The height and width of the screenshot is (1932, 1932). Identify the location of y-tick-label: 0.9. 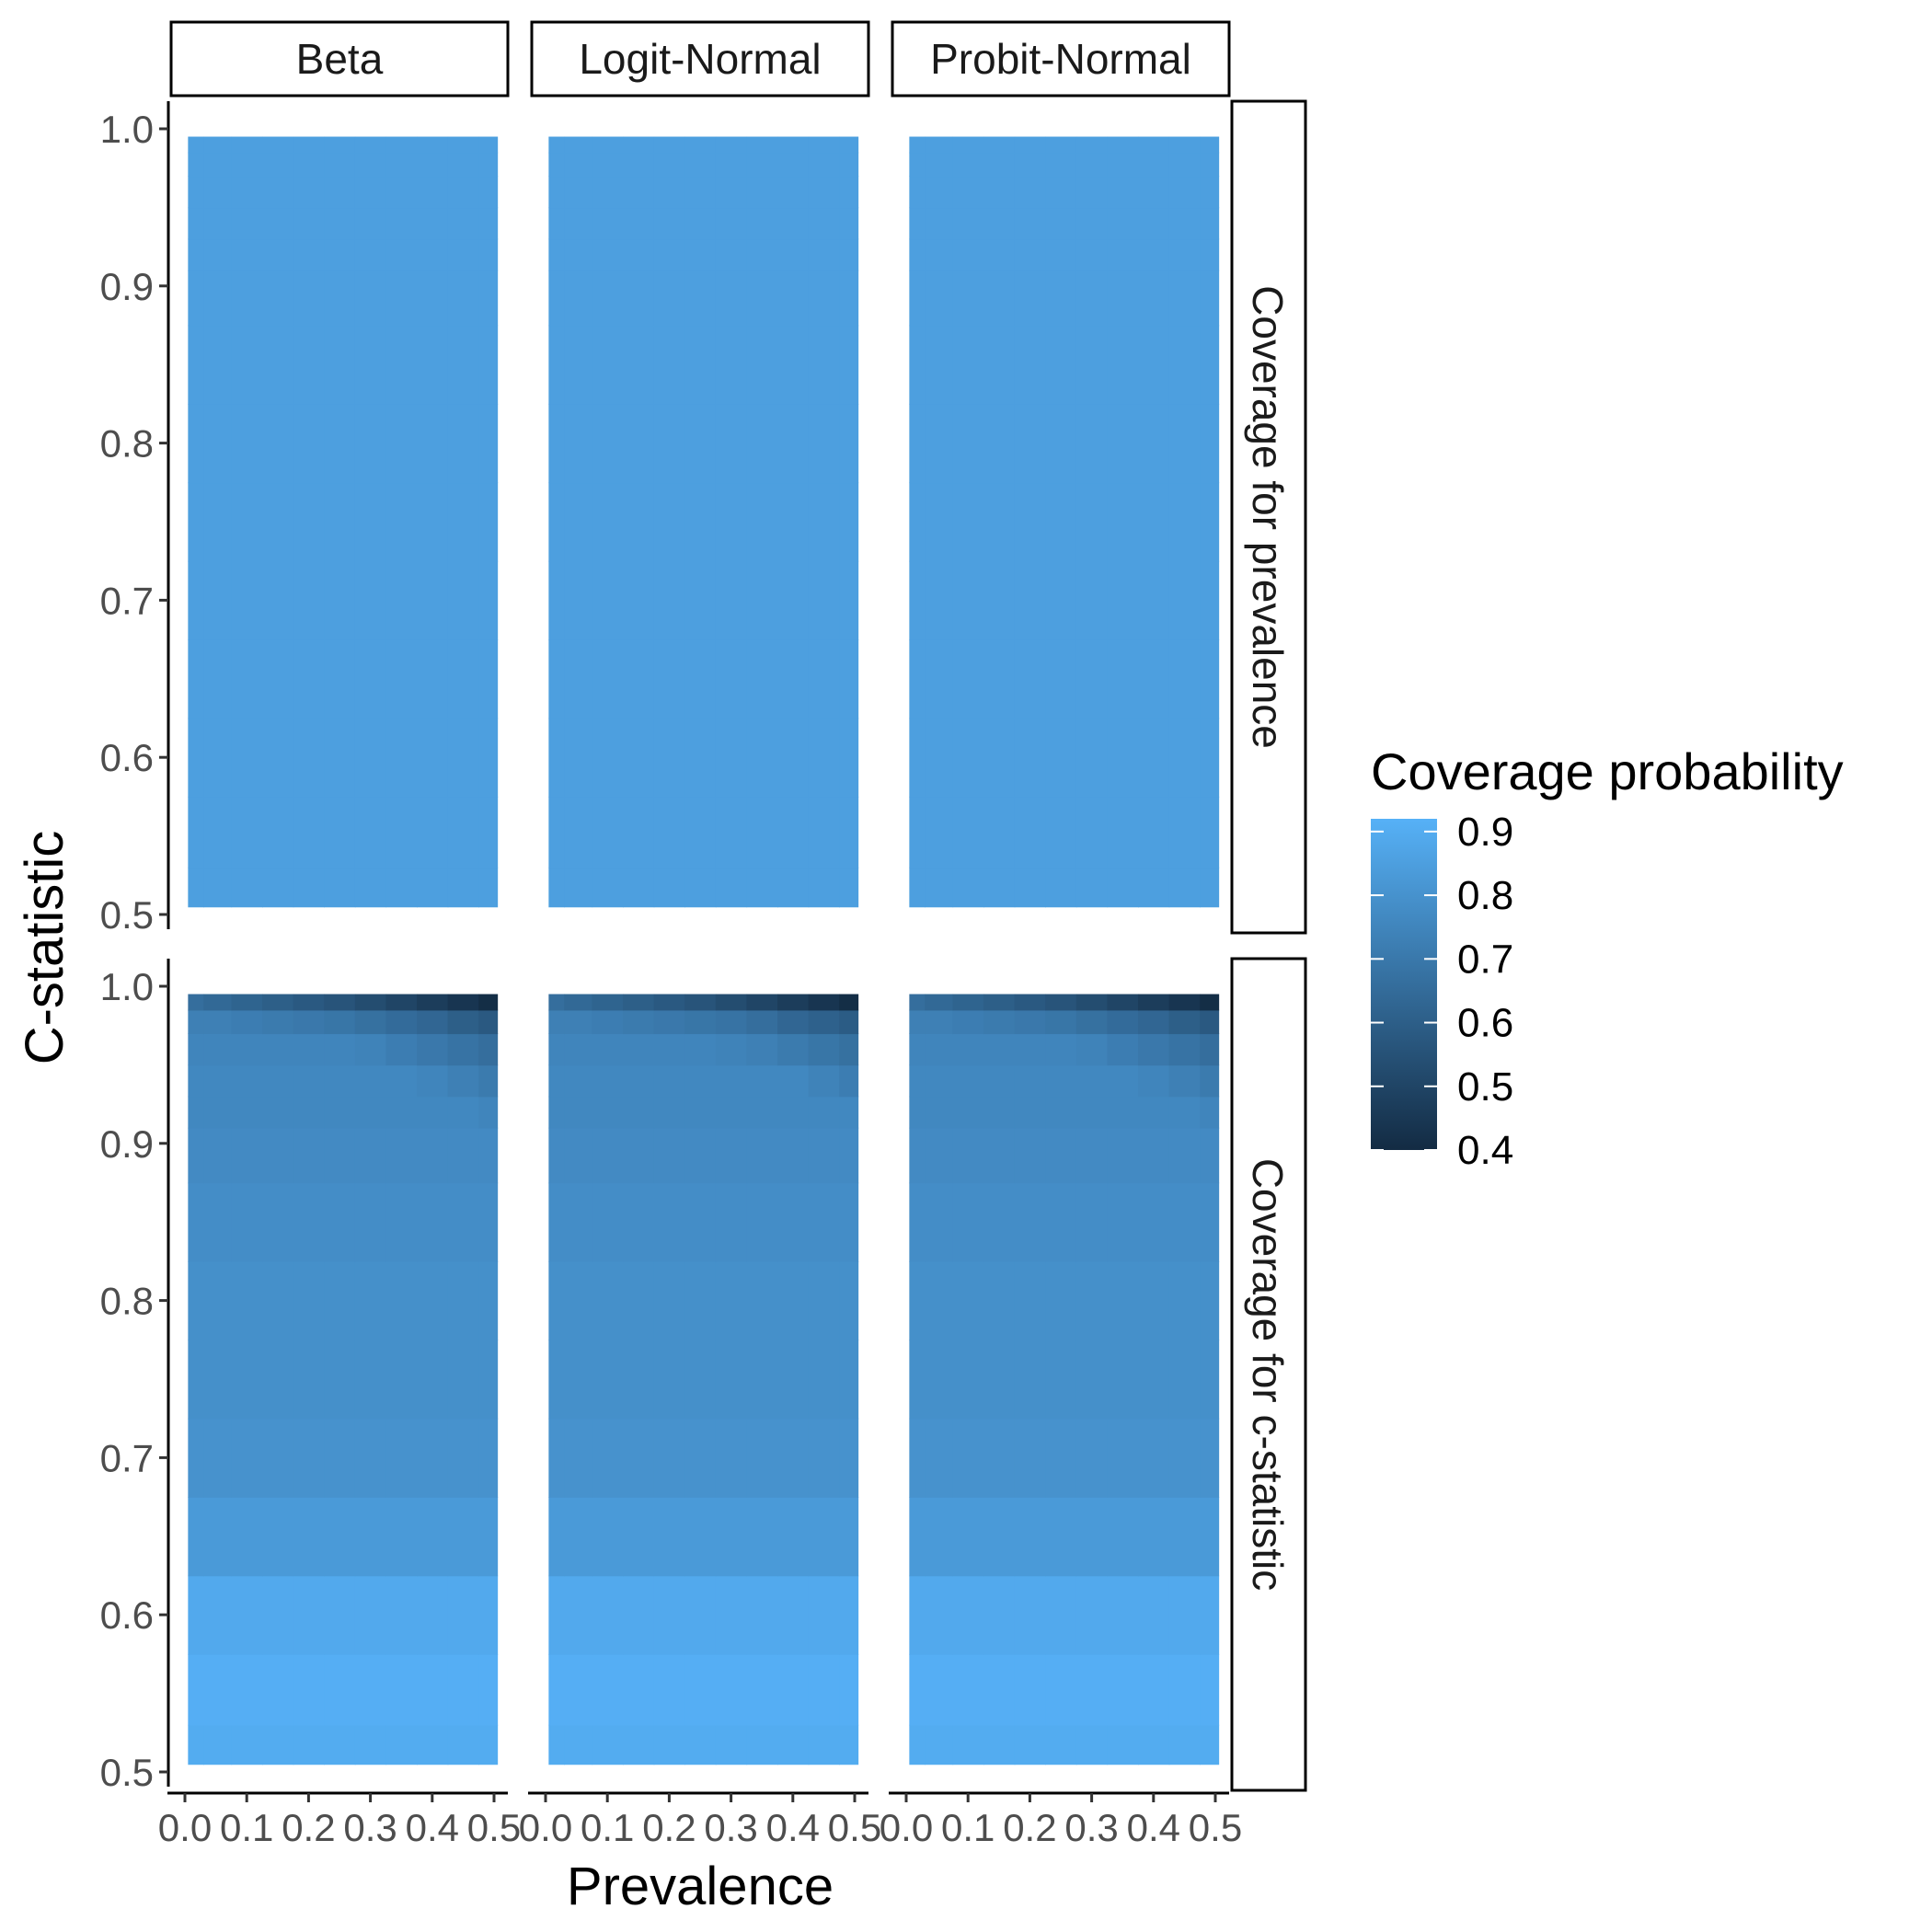
(127, 286).